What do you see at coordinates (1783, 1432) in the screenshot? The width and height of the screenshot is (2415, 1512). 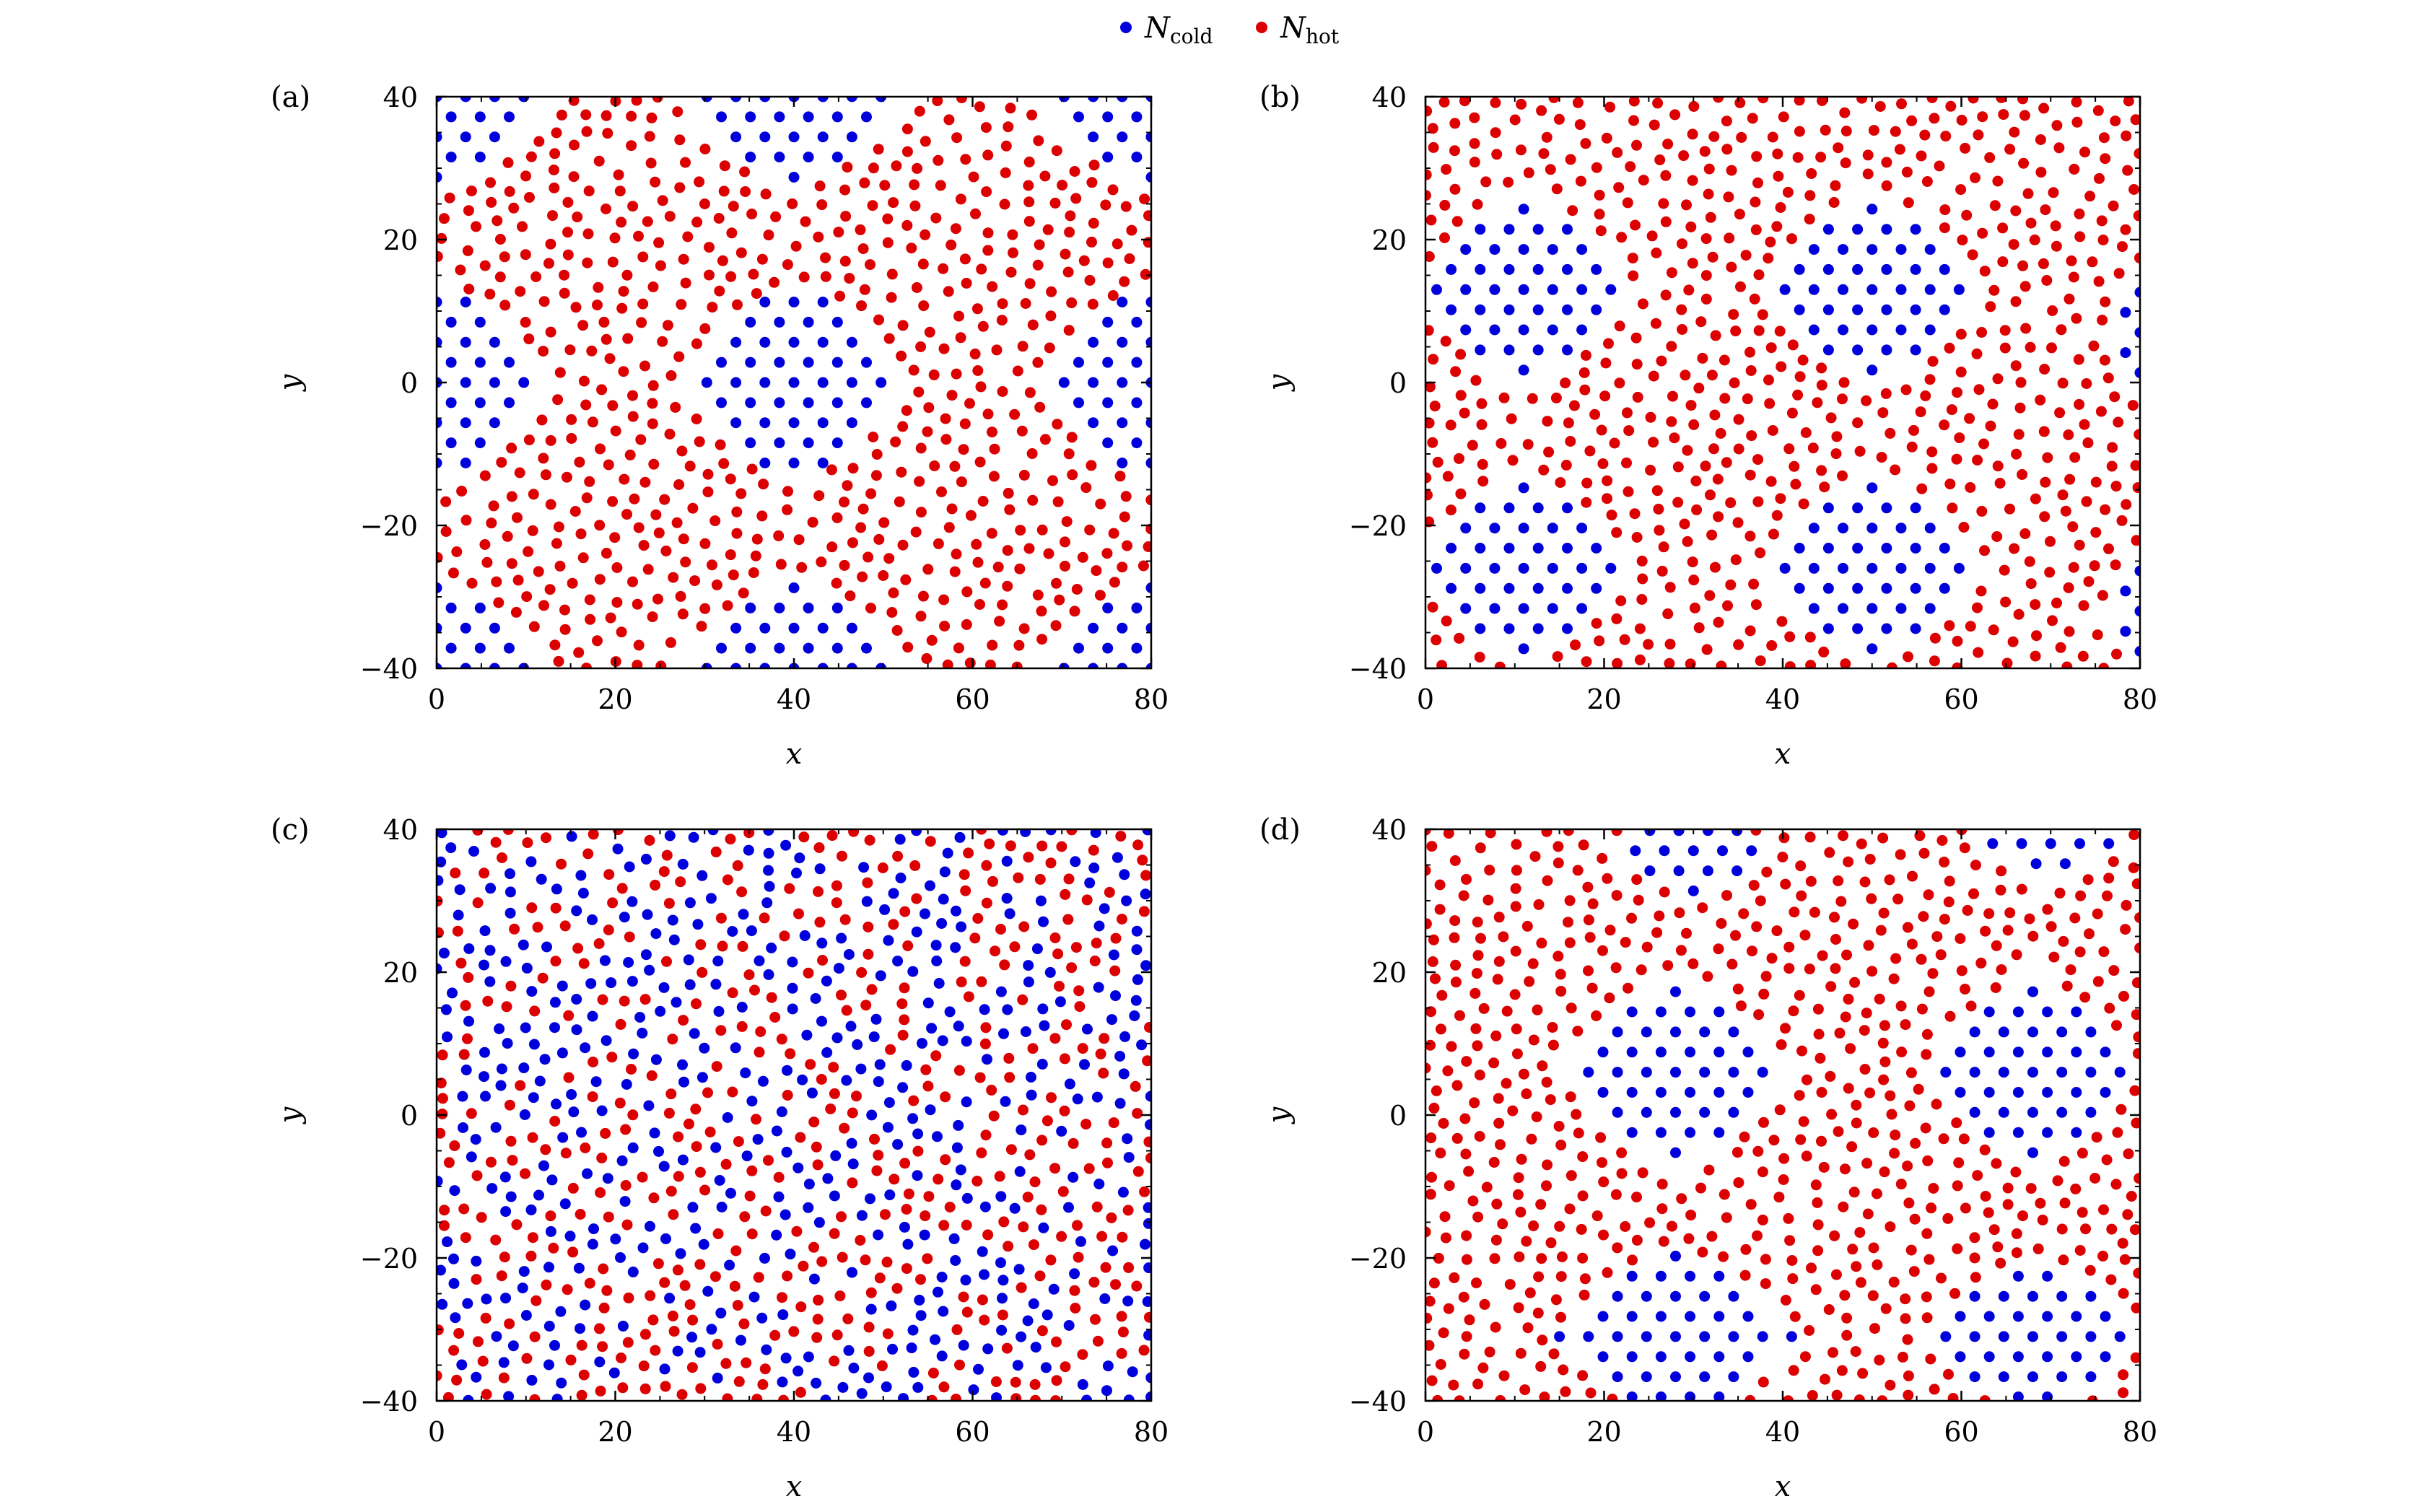 I see `x-tick-label: 40` at bounding box center [1783, 1432].